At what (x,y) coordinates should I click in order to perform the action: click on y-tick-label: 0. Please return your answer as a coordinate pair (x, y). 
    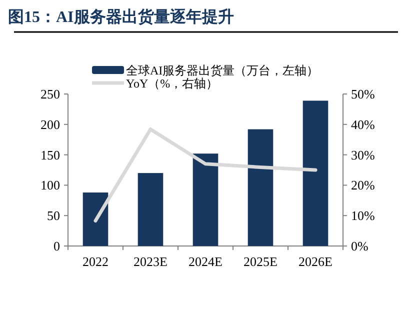
    Looking at the image, I should click on (57, 246).